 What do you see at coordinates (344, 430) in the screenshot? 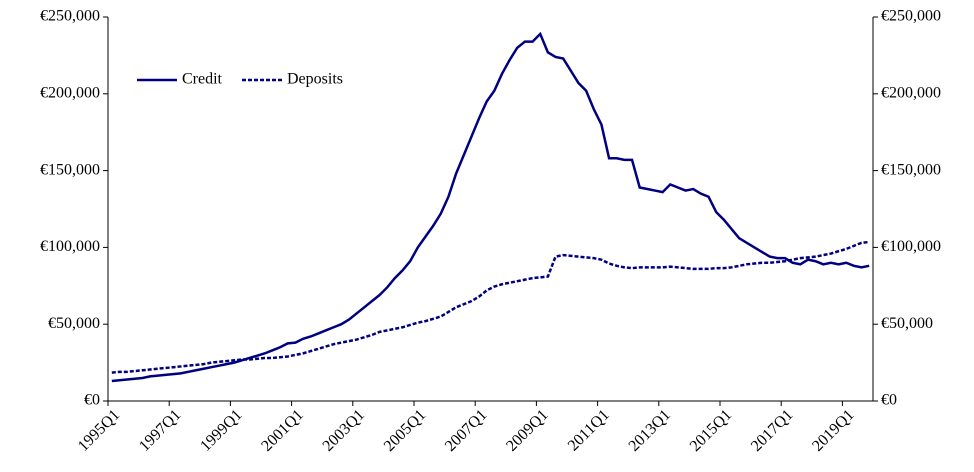
I see `x-tick-label: 2003Q1` at bounding box center [344, 430].